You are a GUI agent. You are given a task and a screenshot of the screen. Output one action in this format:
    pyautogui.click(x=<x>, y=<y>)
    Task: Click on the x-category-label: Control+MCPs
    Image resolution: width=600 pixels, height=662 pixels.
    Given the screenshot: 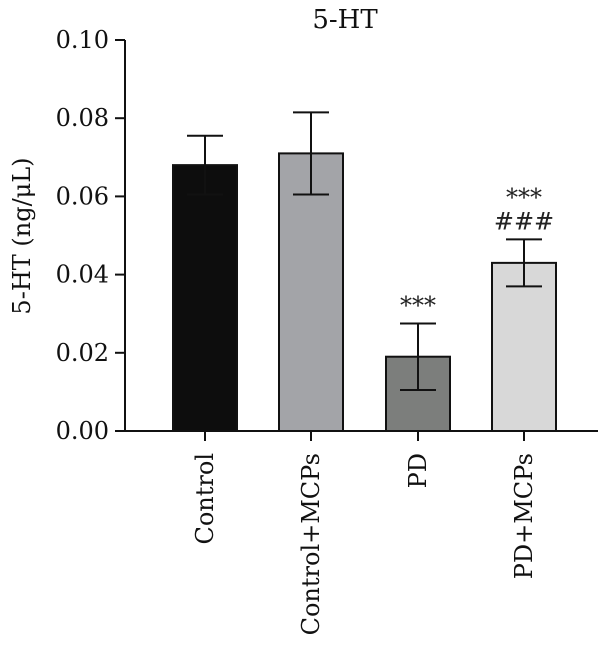 What is the action you would take?
    pyautogui.click(x=311, y=544)
    